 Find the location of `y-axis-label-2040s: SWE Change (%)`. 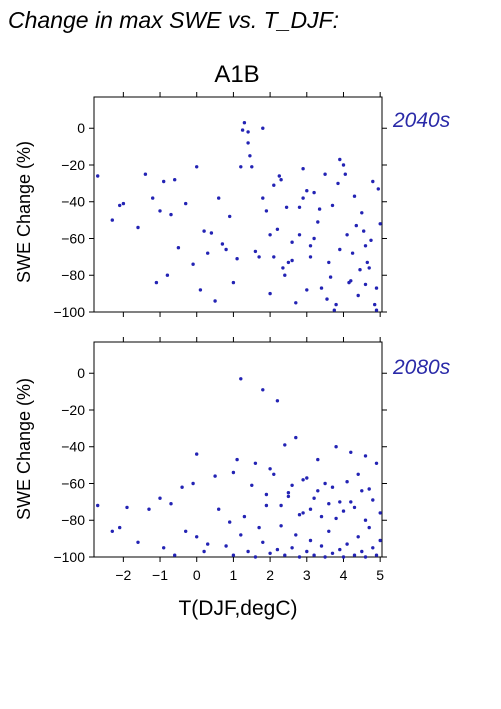

y-axis-label-2040s: SWE Change (%) is located at coordinates (24, 212).